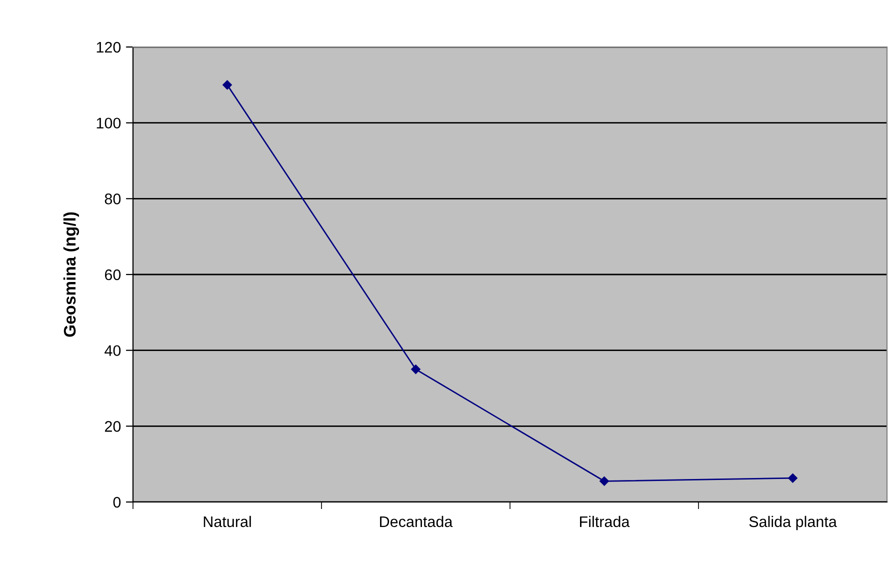 This screenshot has width=889, height=570. What do you see at coordinates (108, 123) in the screenshot?
I see `y-tick-label: 100` at bounding box center [108, 123].